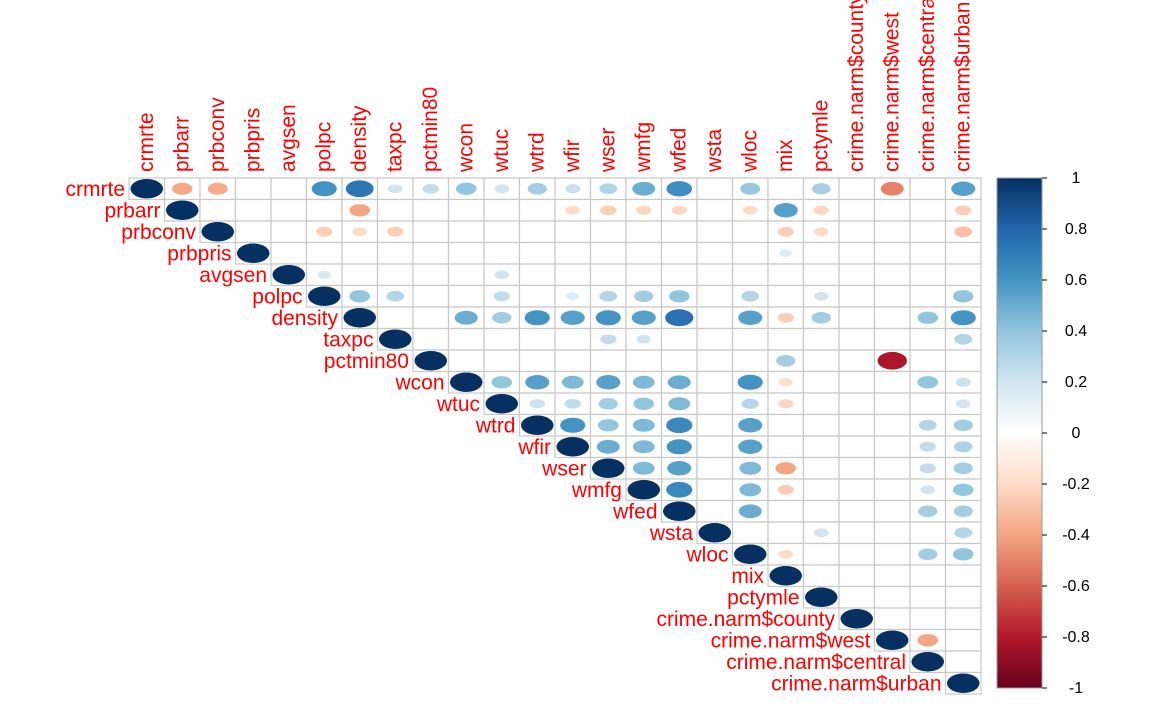  I want to click on legend-tick-label: -0.6, so click(1076, 586).